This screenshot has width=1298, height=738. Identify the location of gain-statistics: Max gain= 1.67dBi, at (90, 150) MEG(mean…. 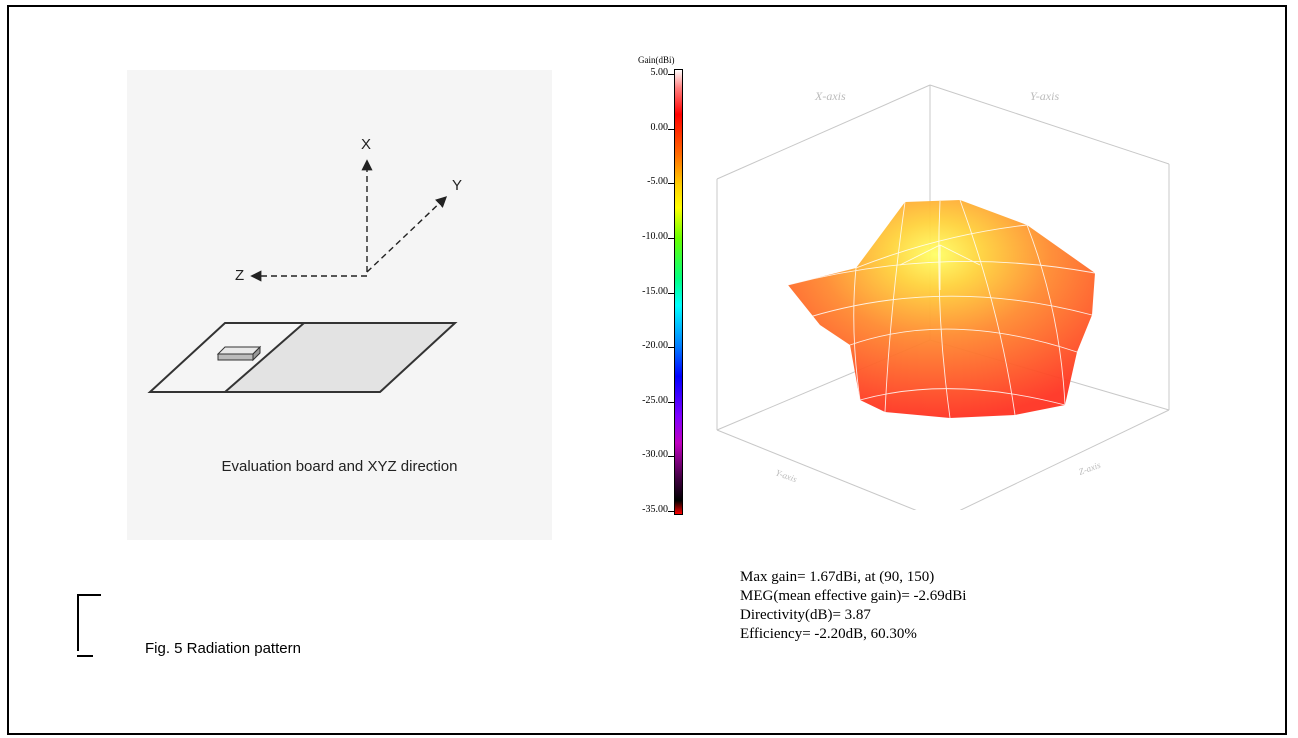
(853, 606).